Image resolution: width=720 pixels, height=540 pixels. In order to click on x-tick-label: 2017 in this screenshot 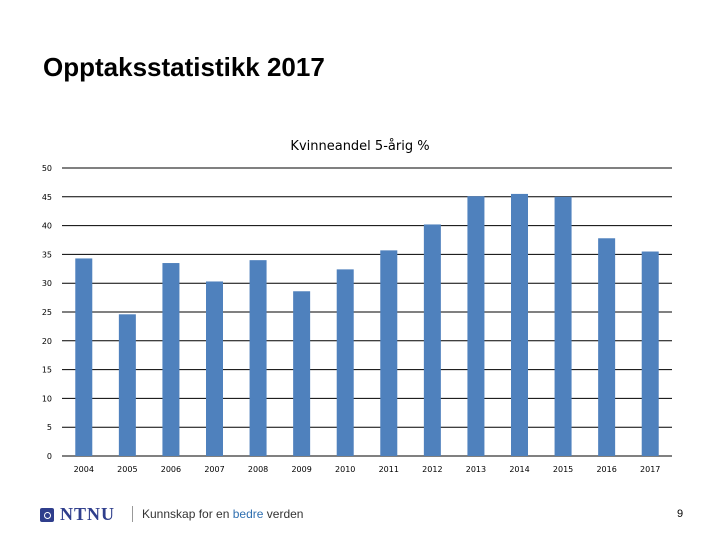, I will do `click(650, 469)`.